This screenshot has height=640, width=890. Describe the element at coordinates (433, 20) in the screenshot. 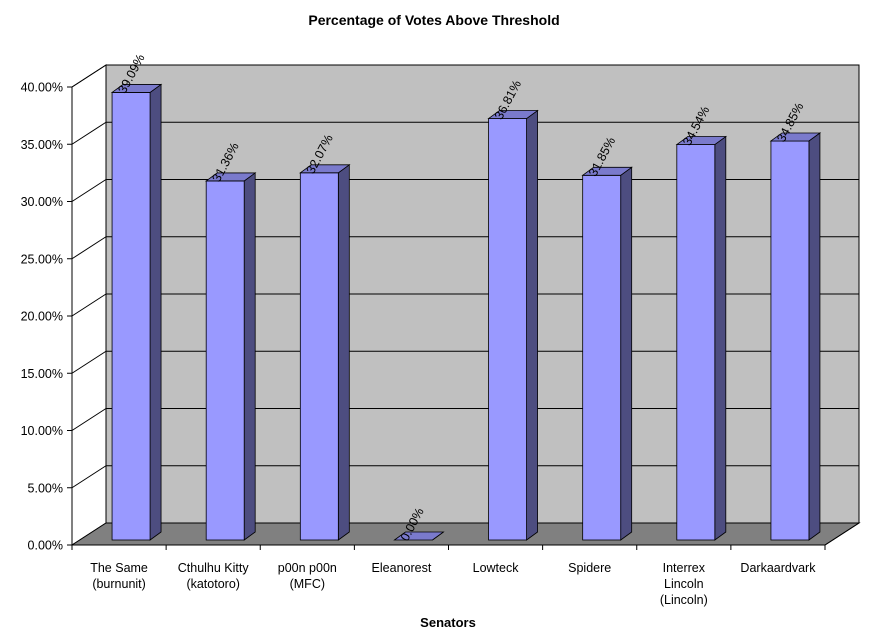

I see `chart-title: Percentage of Votes Above Threshold` at that location.